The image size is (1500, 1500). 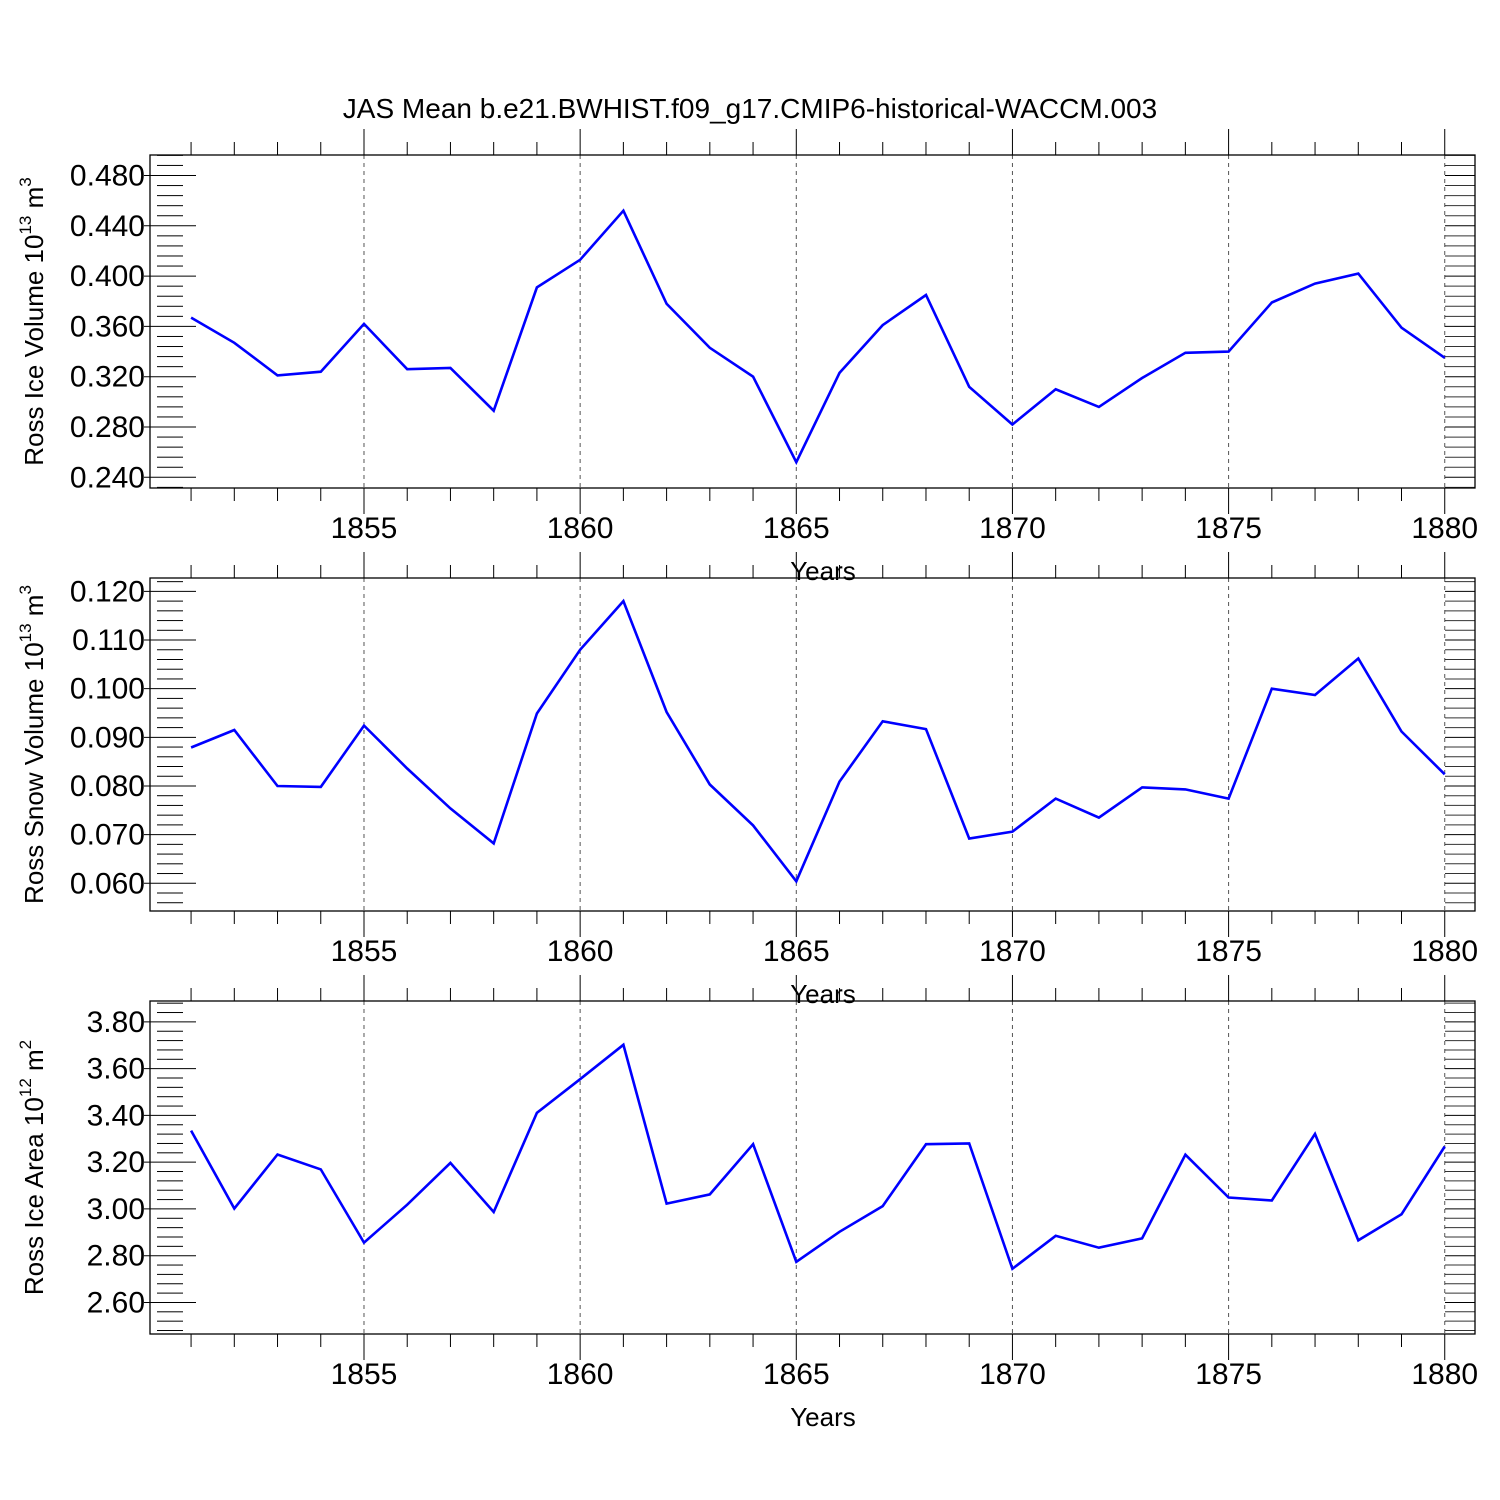 What do you see at coordinates (107, 477) in the screenshot?
I see `y-tick-label: 0.240` at bounding box center [107, 477].